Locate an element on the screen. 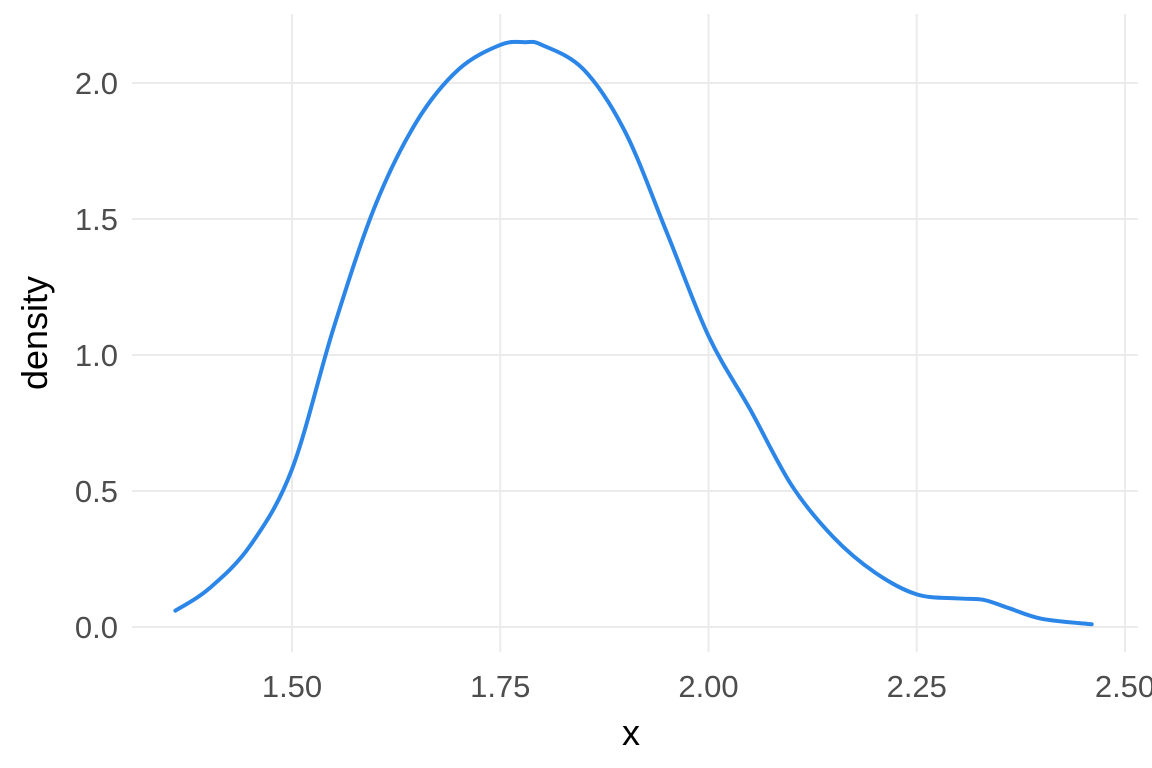 The height and width of the screenshot is (768, 1152). x-axis-ticks: 1.50 1.75 2.00 2.25 2.50 is located at coordinates (707, 686).